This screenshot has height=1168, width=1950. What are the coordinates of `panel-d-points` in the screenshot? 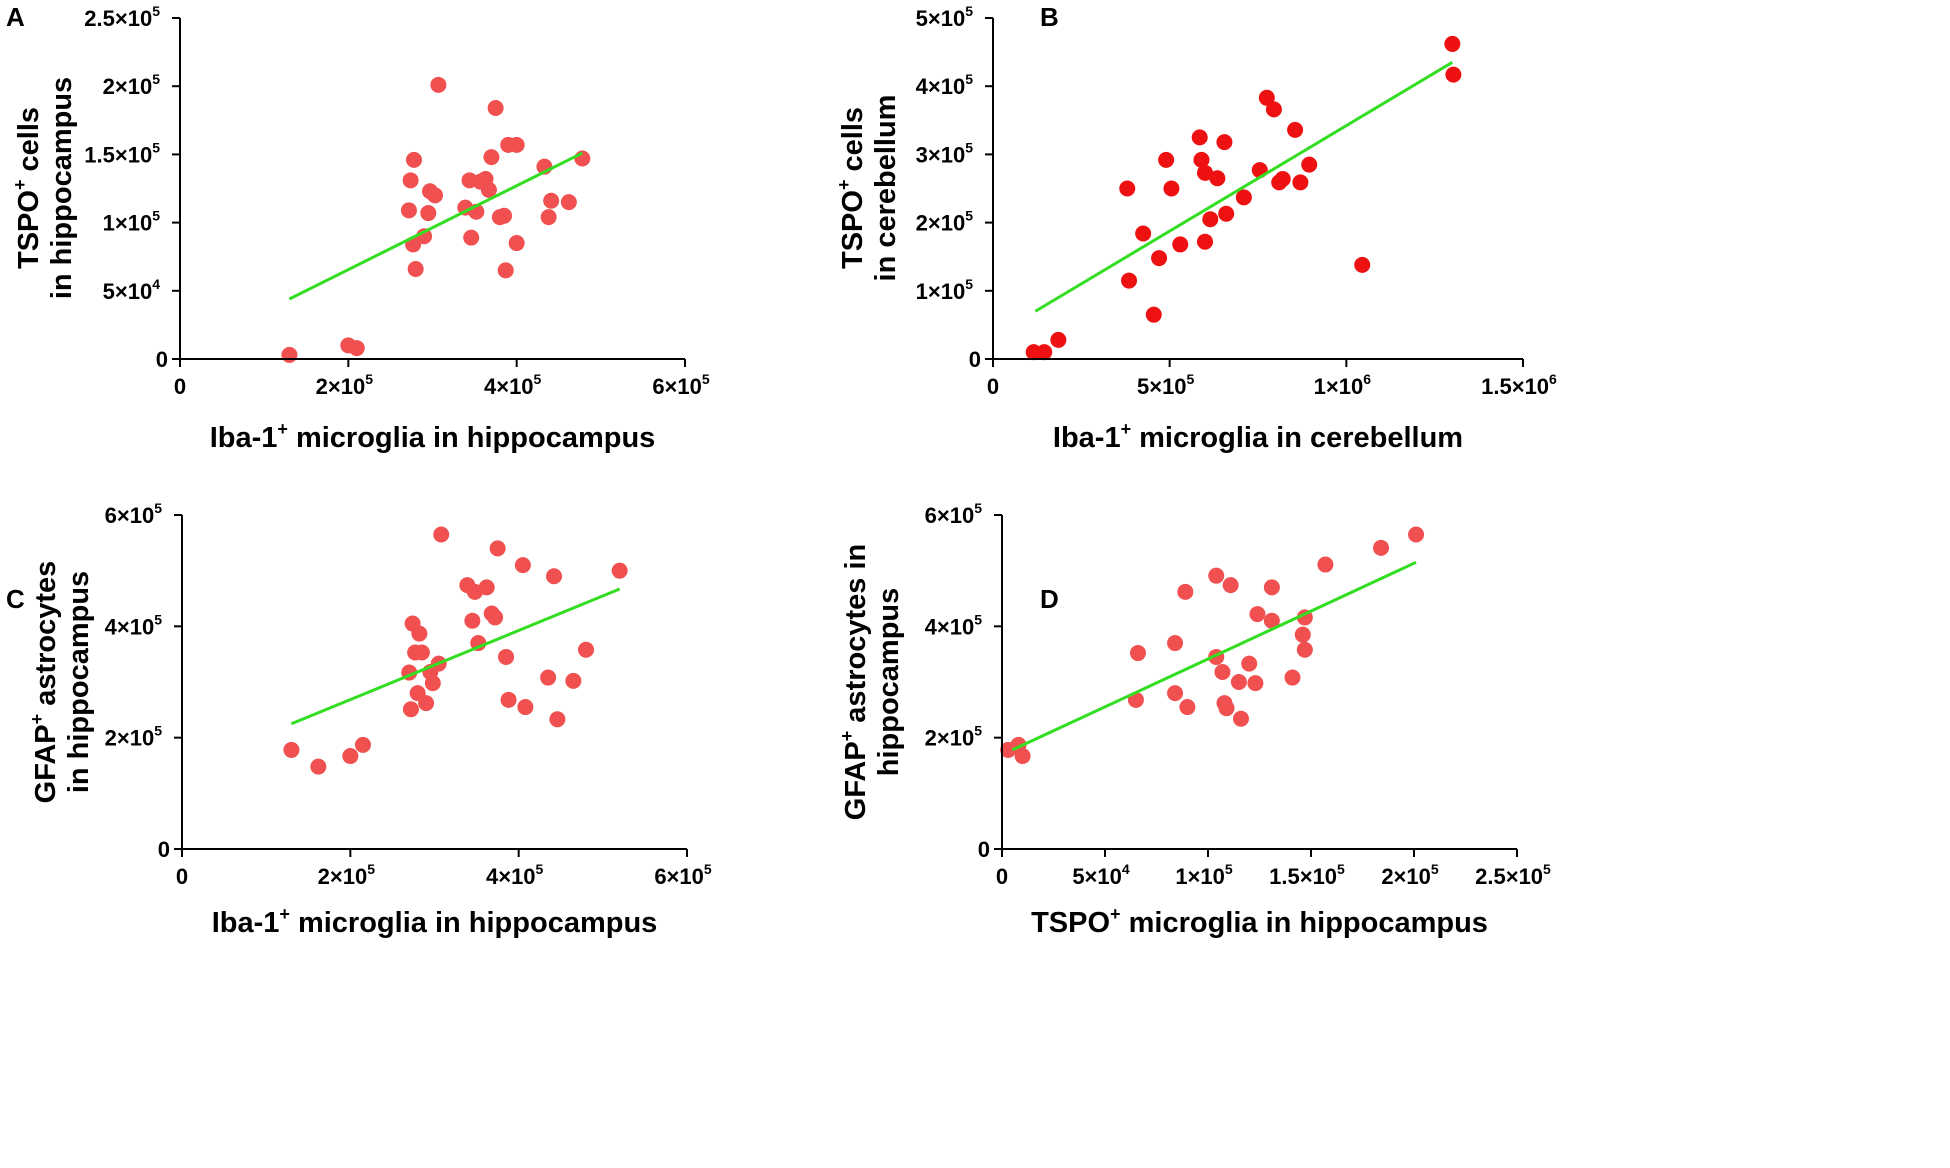 It's located at (1212, 645).